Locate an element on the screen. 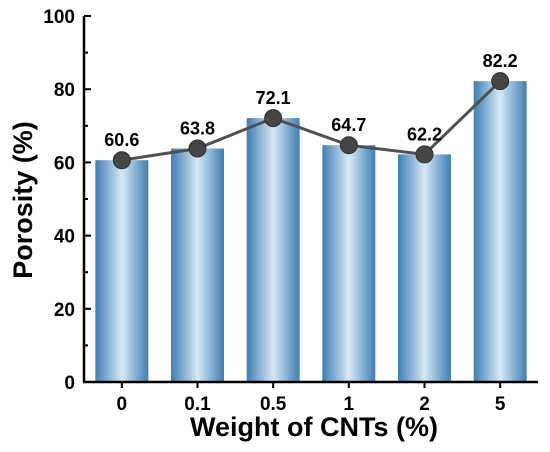 This screenshot has height=452, width=550. y-tick-label-0: 0 is located at coordinates (69, 383).